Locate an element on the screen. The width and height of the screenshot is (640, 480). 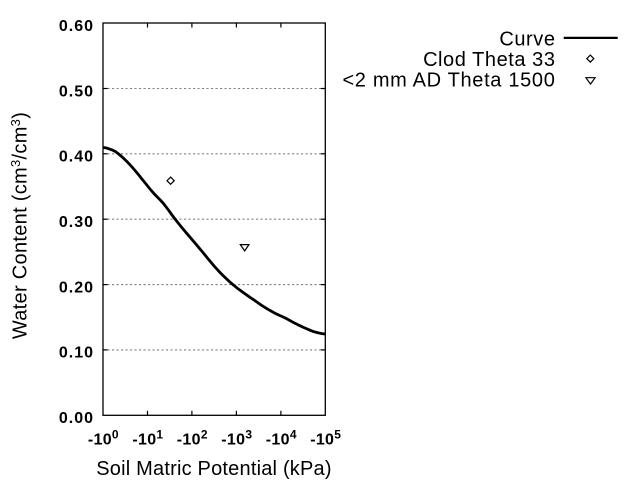
svg-text: -103 is located at coordinates (236, 437).